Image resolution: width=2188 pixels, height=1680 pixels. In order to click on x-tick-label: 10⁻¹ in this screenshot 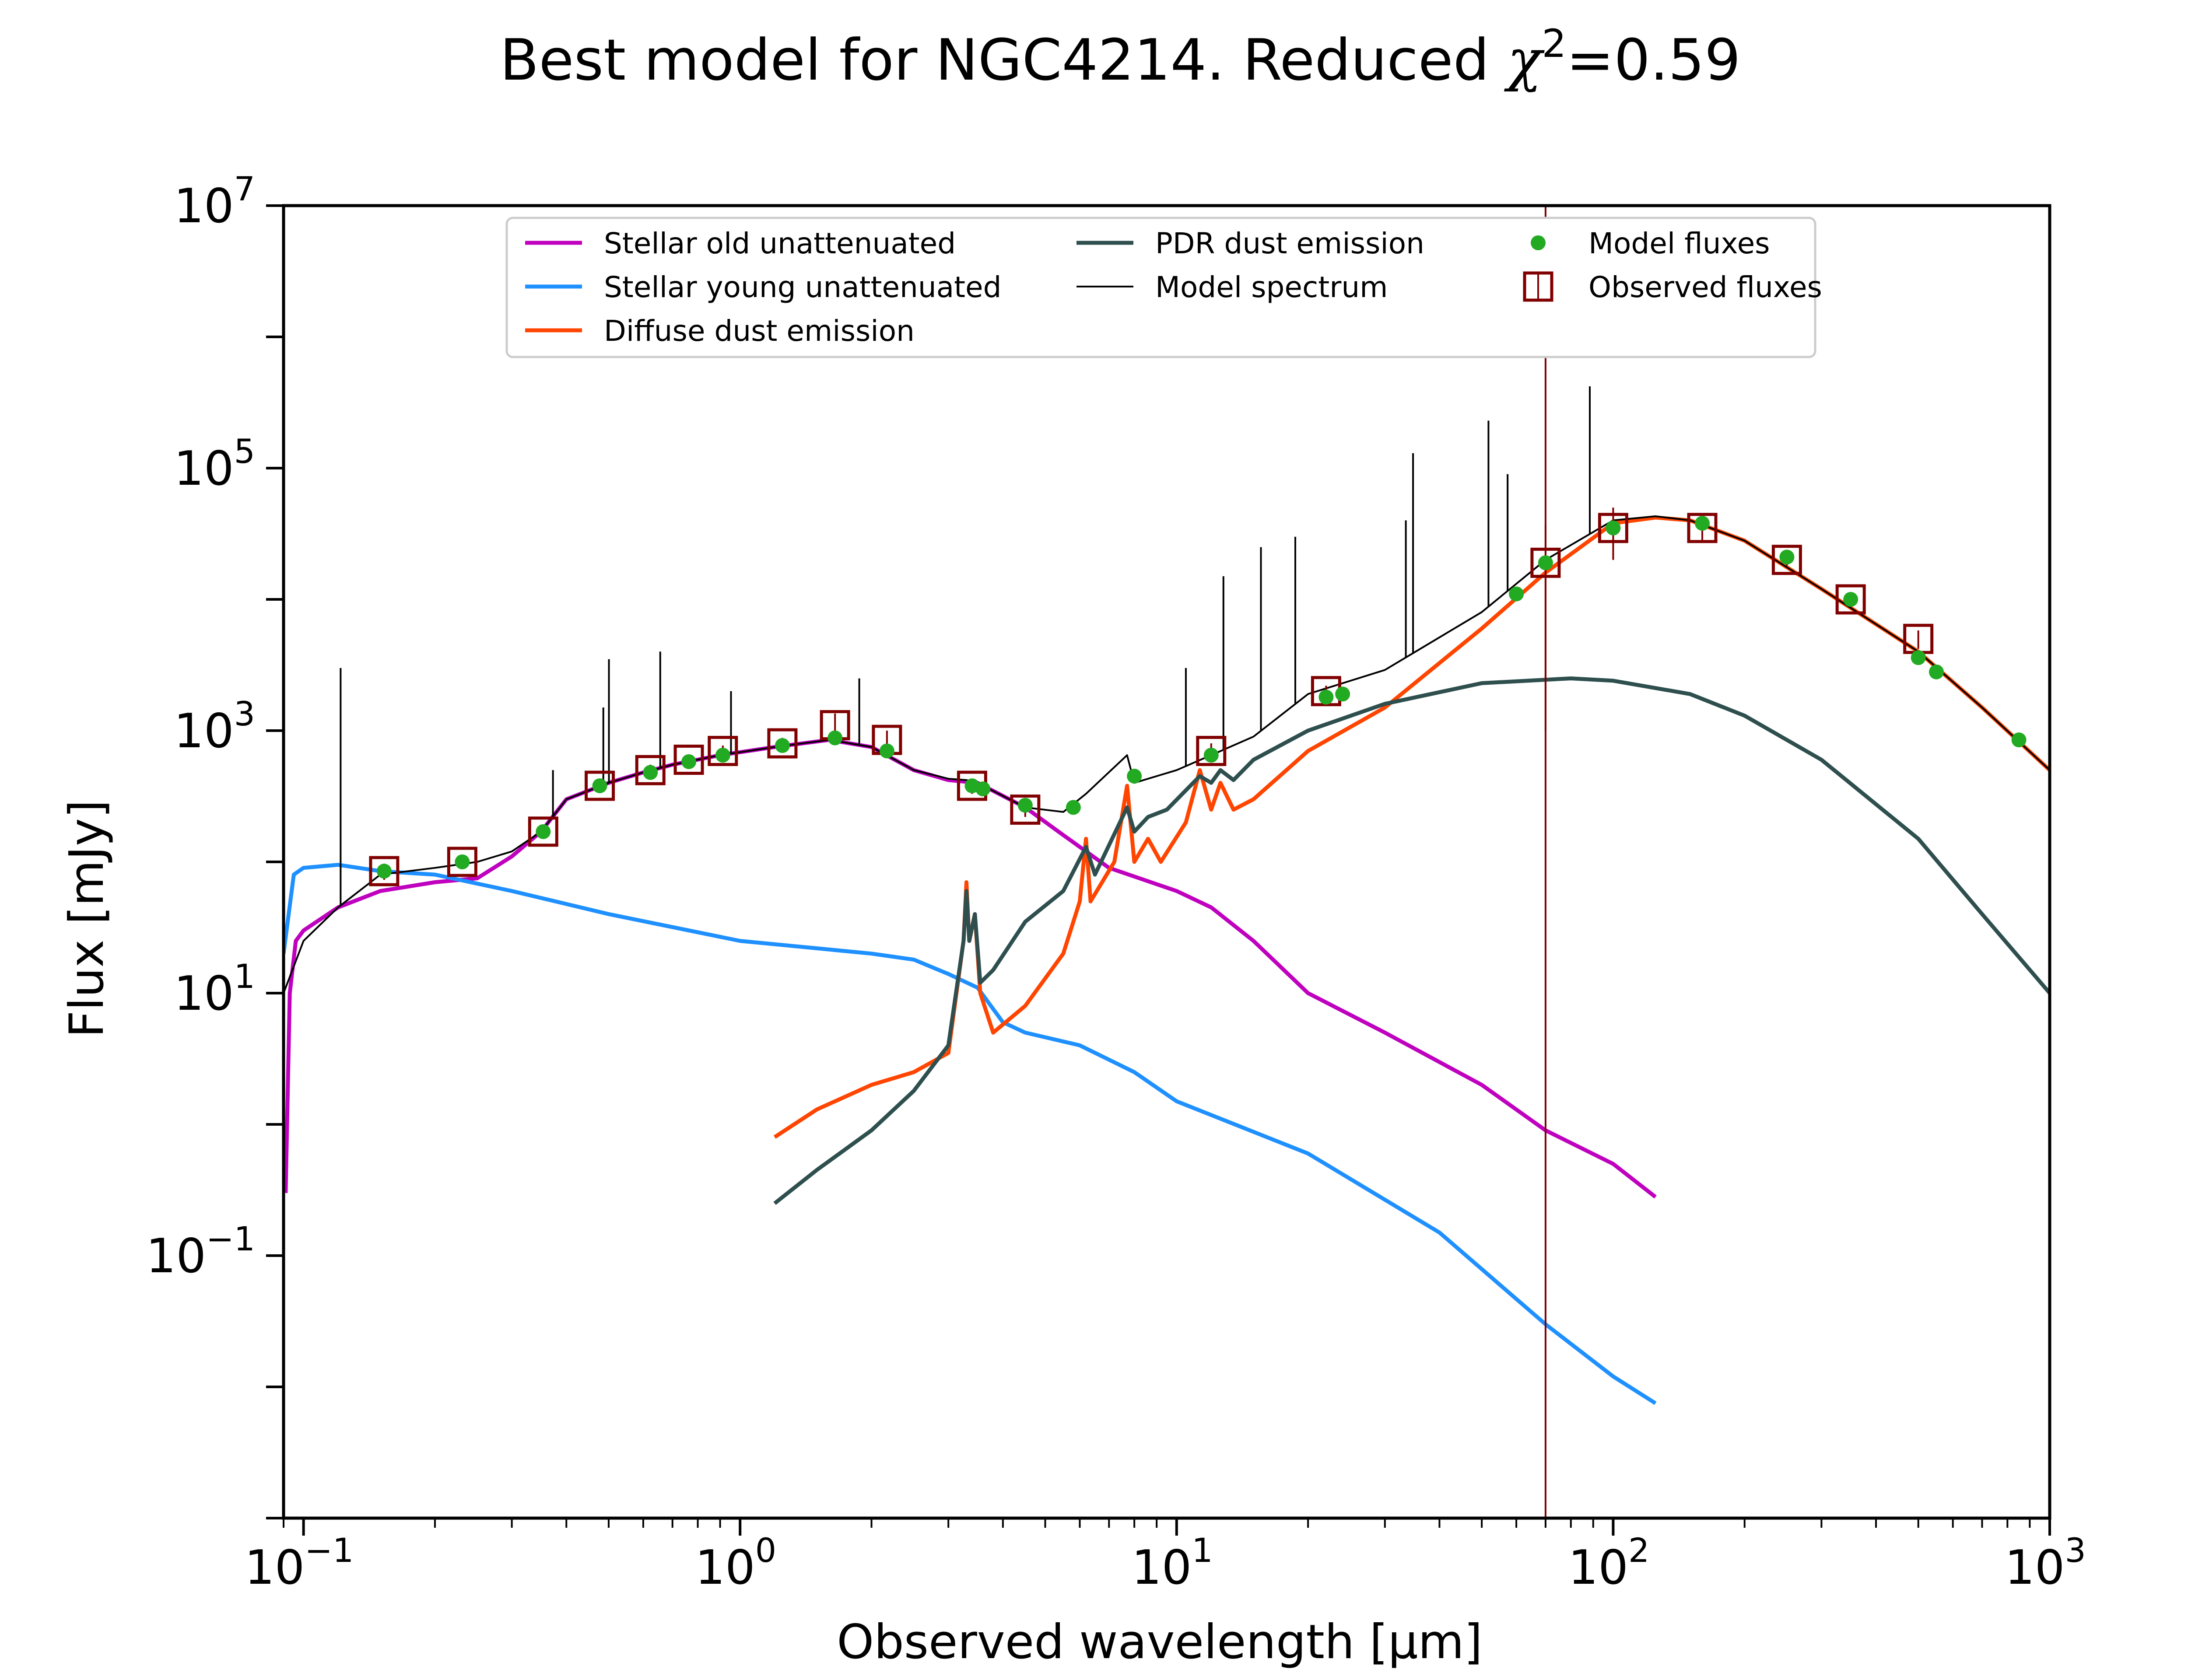, I will do `click(300, 1563)`.